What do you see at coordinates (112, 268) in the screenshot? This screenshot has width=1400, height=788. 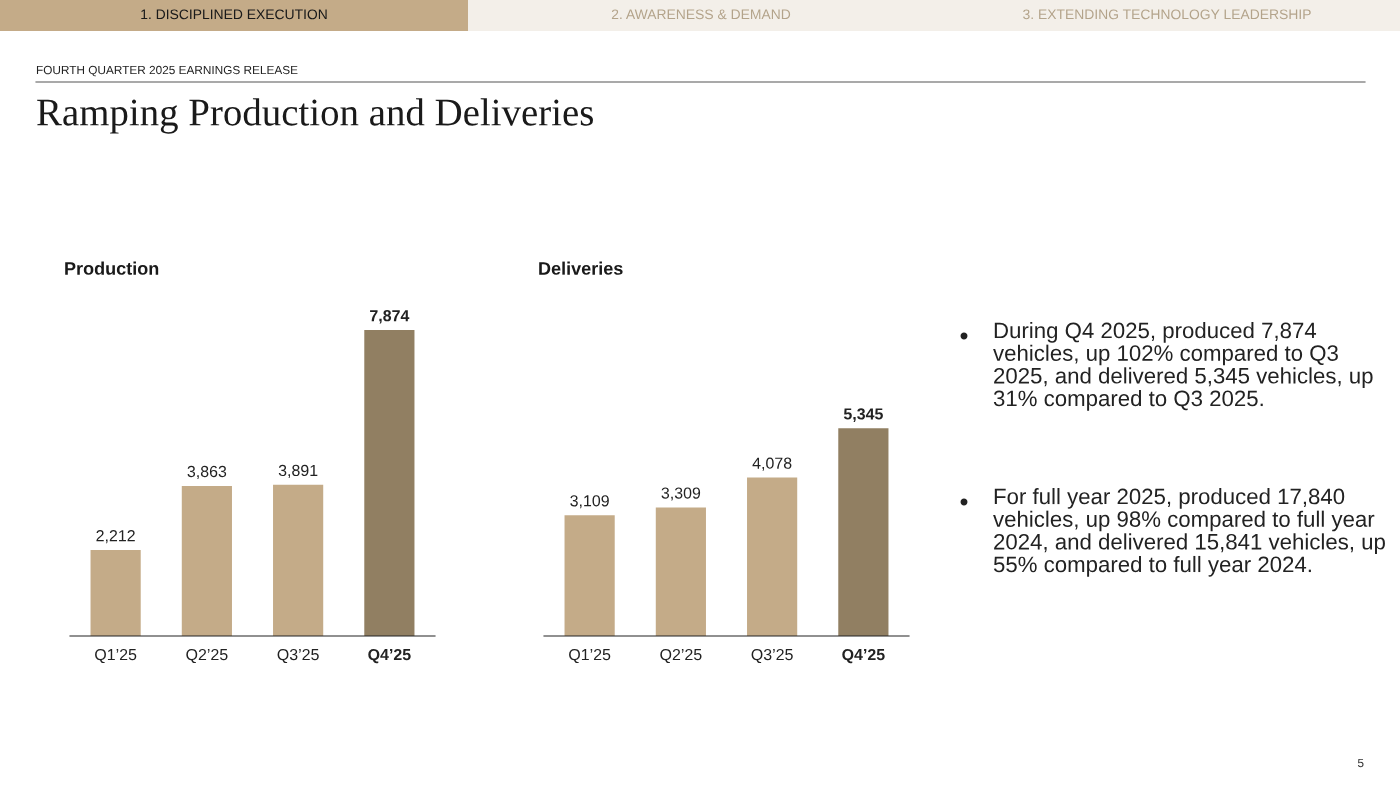 I see `chart-title: Production` at bounding box center [112, 268].